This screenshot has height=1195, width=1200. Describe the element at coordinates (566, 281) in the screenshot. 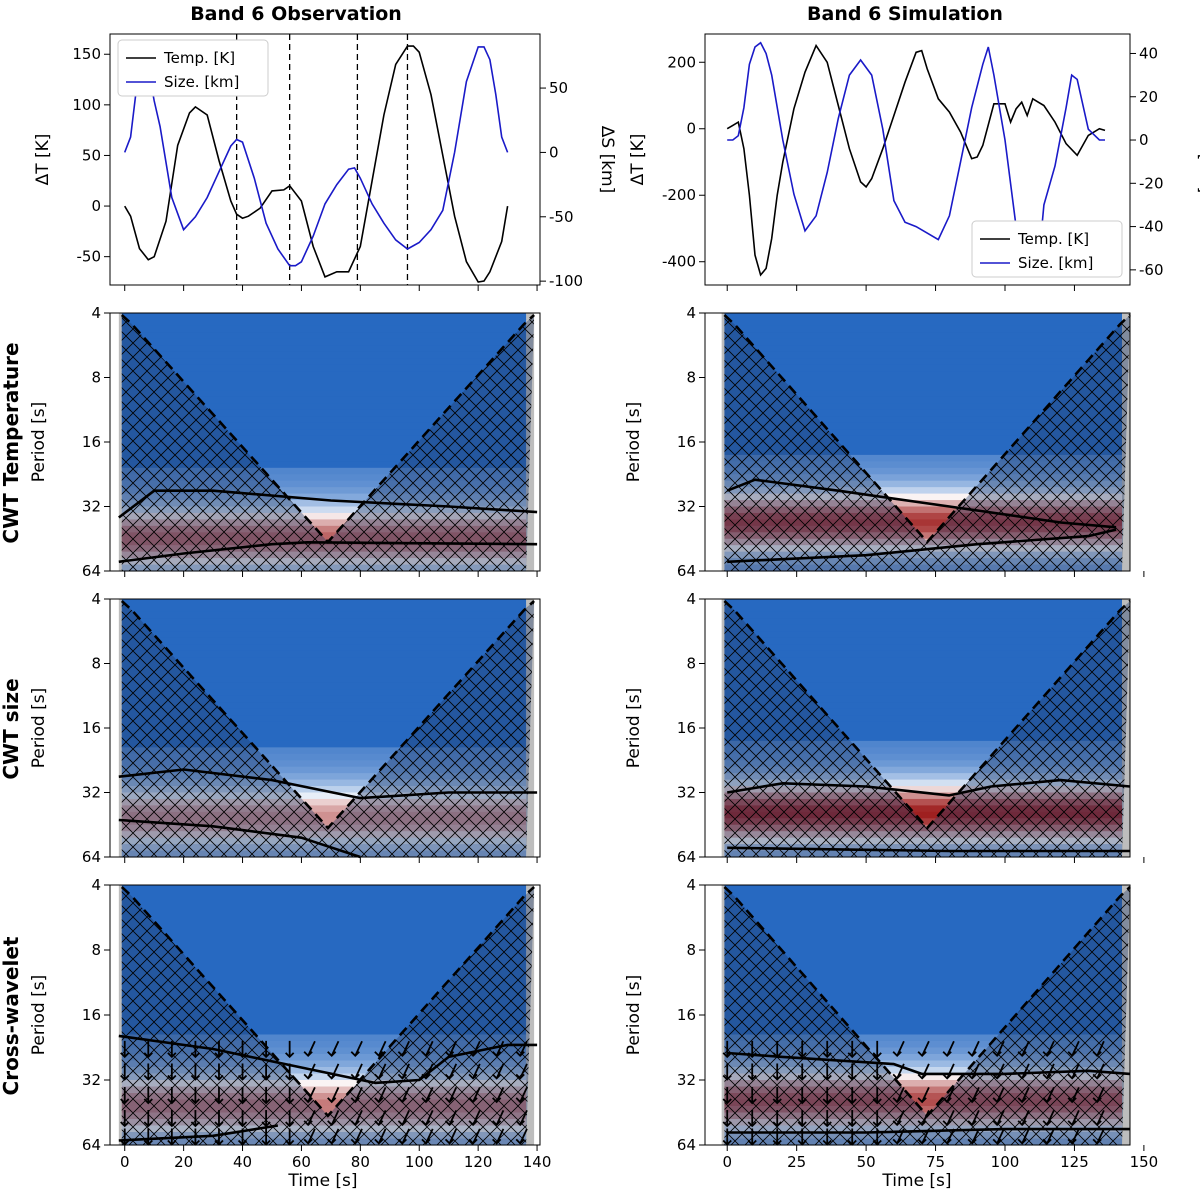

I see `y2-tick-label: -100` at that location.